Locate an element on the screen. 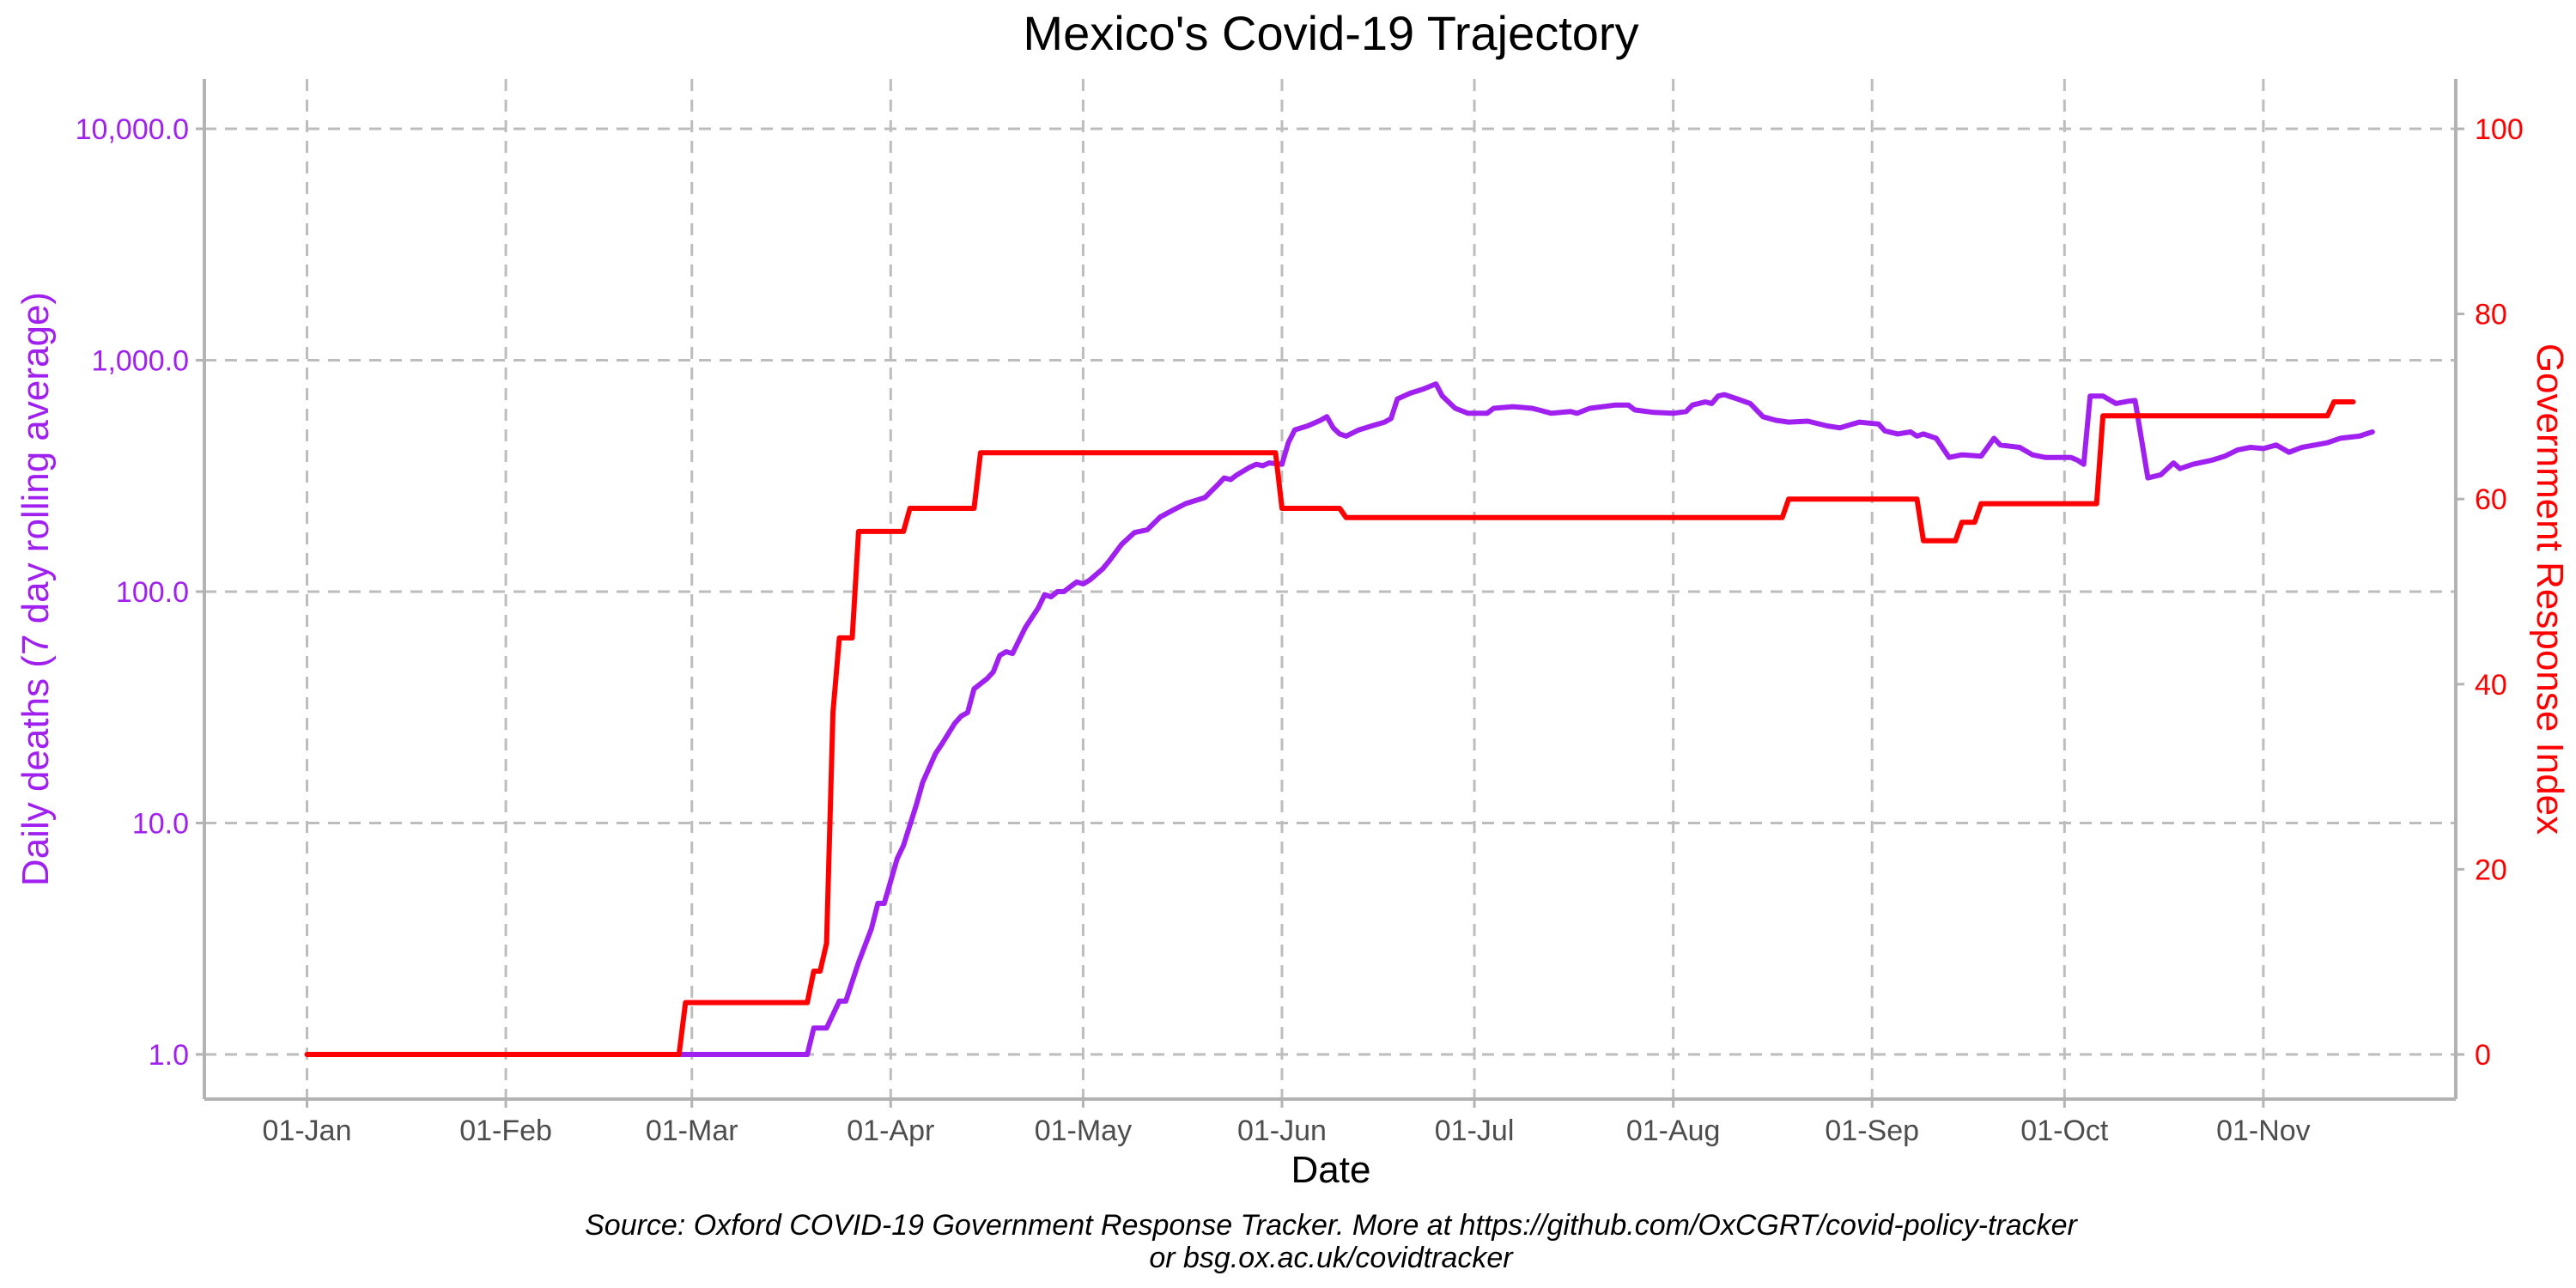  x-tick-label: 01-Nov is located at coordinates (2263, 1131).